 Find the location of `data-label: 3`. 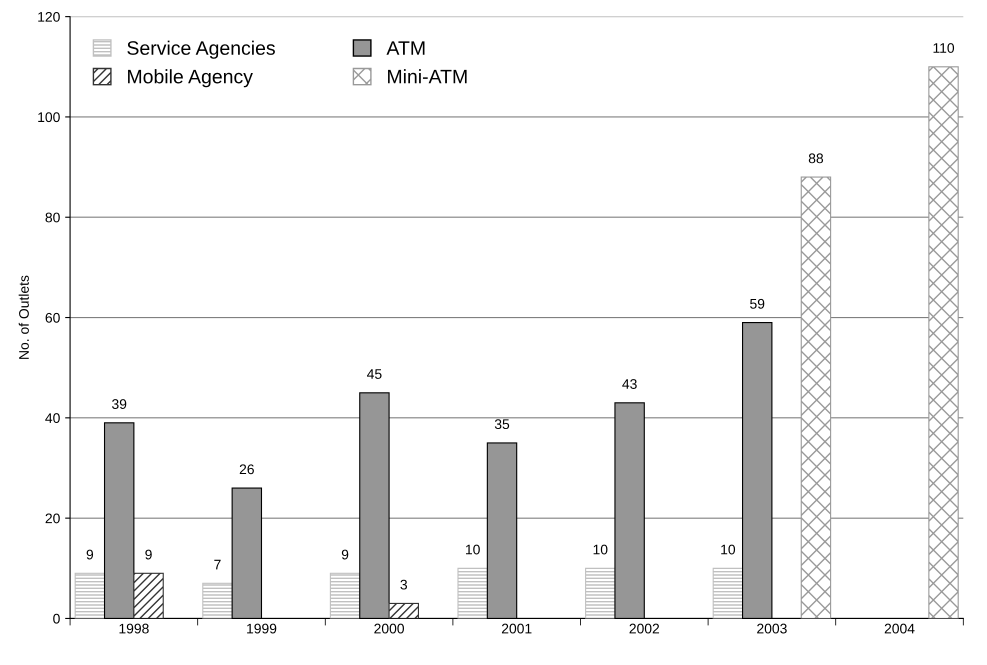

data-label: 3 is located at coordinates (404, 585).